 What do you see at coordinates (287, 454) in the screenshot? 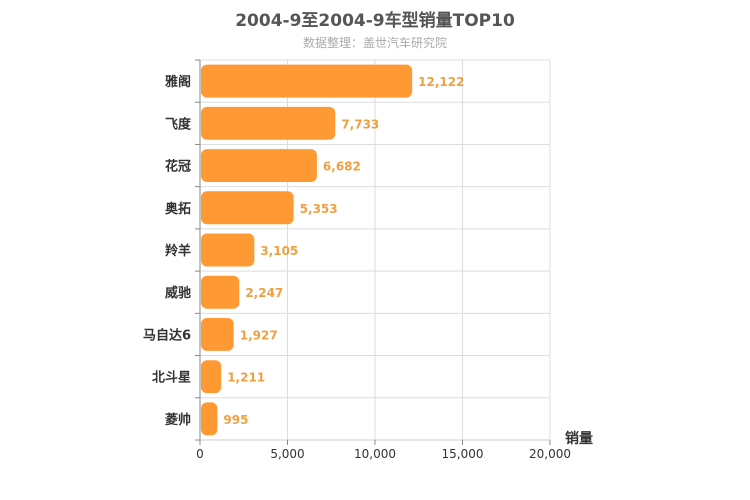
I see `x-tick-label: 5,000` at bounding box center [287, 454].